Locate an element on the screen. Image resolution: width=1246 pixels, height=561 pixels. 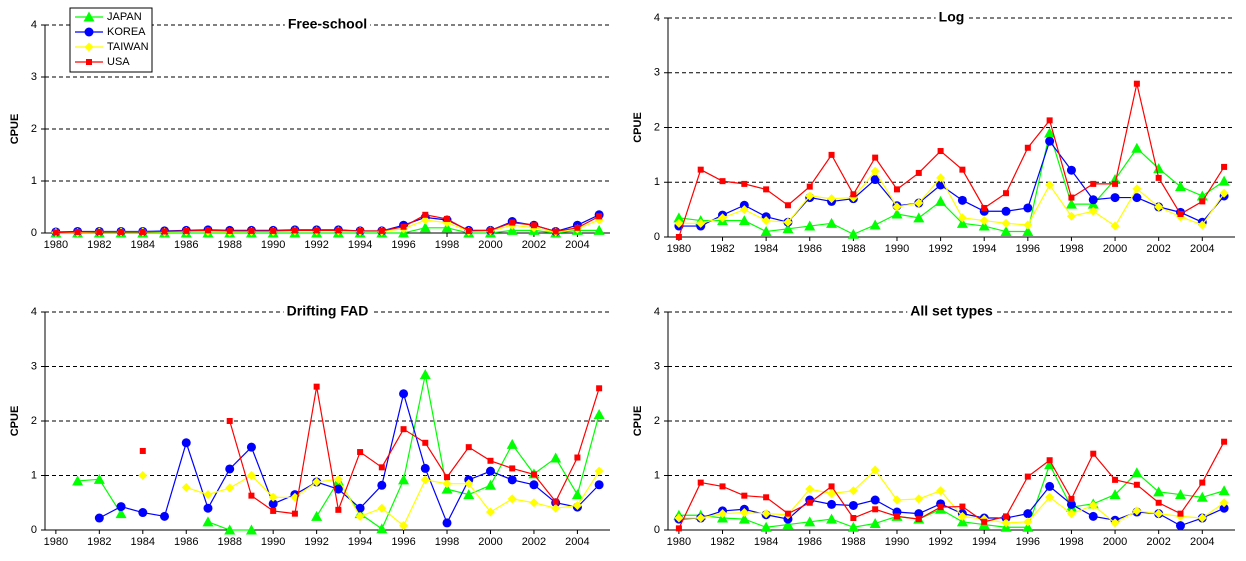
legend-box is located at coordinates (111, 40).